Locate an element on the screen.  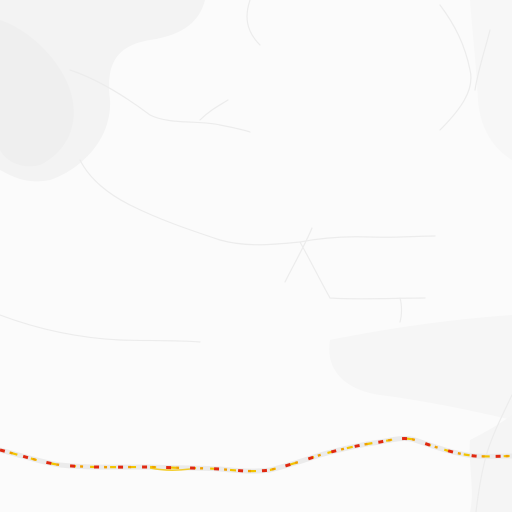
hill-shade-east is located at coordinates (420, 367).